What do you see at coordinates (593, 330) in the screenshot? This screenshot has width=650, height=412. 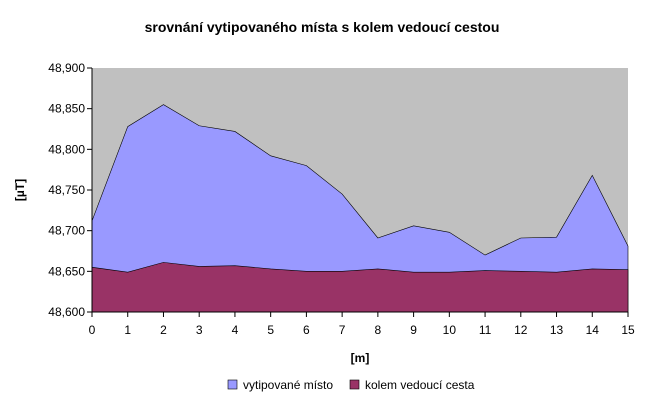 I see `x-tick-label: 14` at bounding box center [593, 330].